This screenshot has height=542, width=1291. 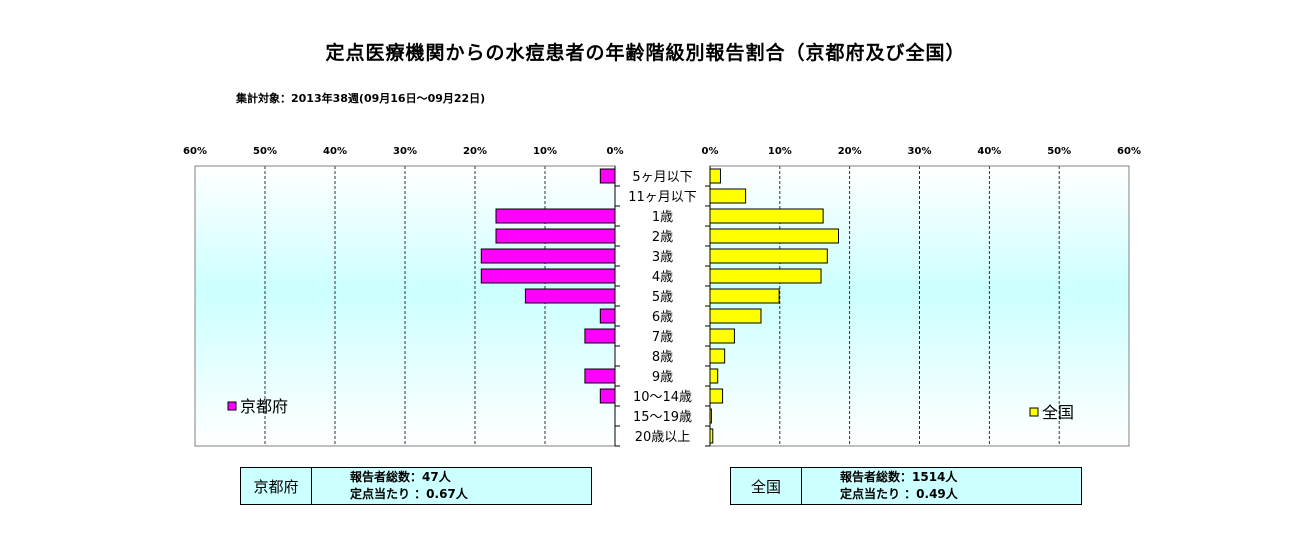 What do you see at coordinates (1058, 412) in the screenshot?
I see `legend-label: 全国` at bounding box center [1058, 412].